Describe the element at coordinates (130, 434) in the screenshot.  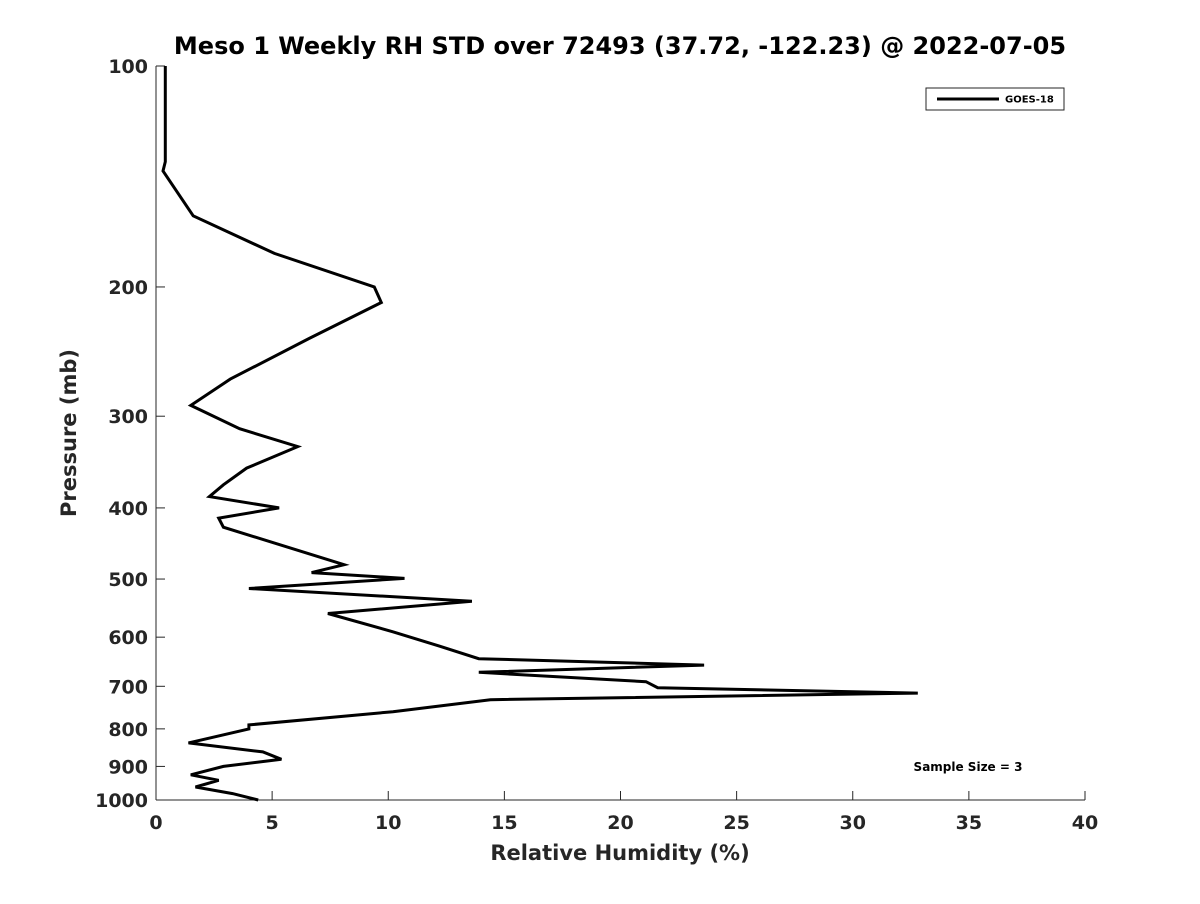
I see `y-axis-ticks: 100 200 300 400 500 600 700 800 900 1000` at that location.